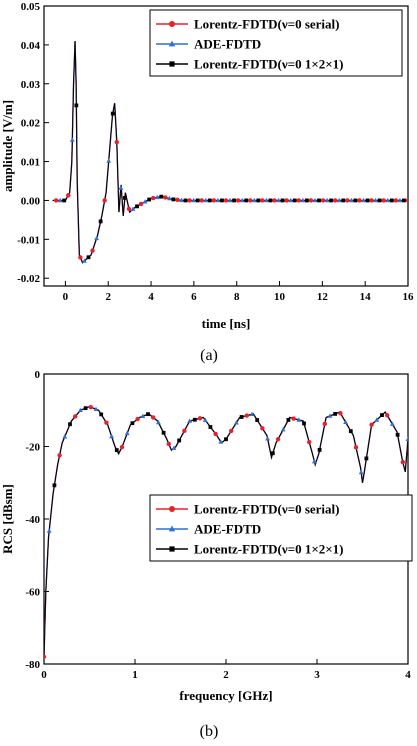  What do you see at coordinates (268, 549) in the screenshot?
I see `legend-label-2: Lorentz-FDTD(ν=0 1×2×1)` at bounding box center [268, 549].